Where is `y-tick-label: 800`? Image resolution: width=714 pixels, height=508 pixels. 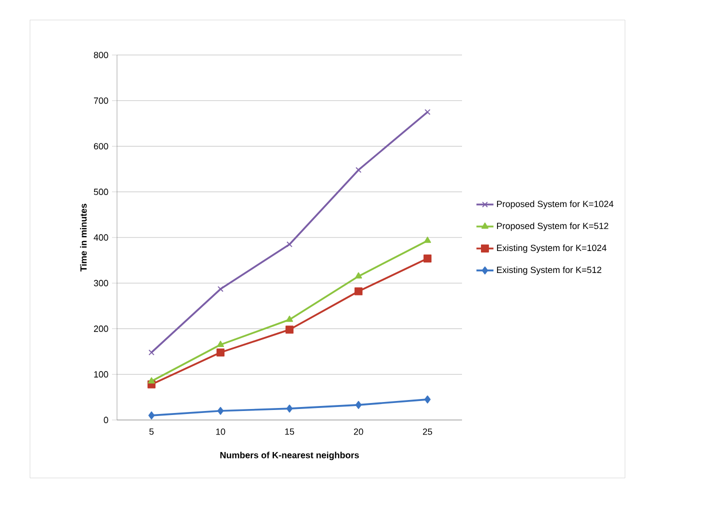
y-tick-label: 800 is located at coordinates (101, 55).